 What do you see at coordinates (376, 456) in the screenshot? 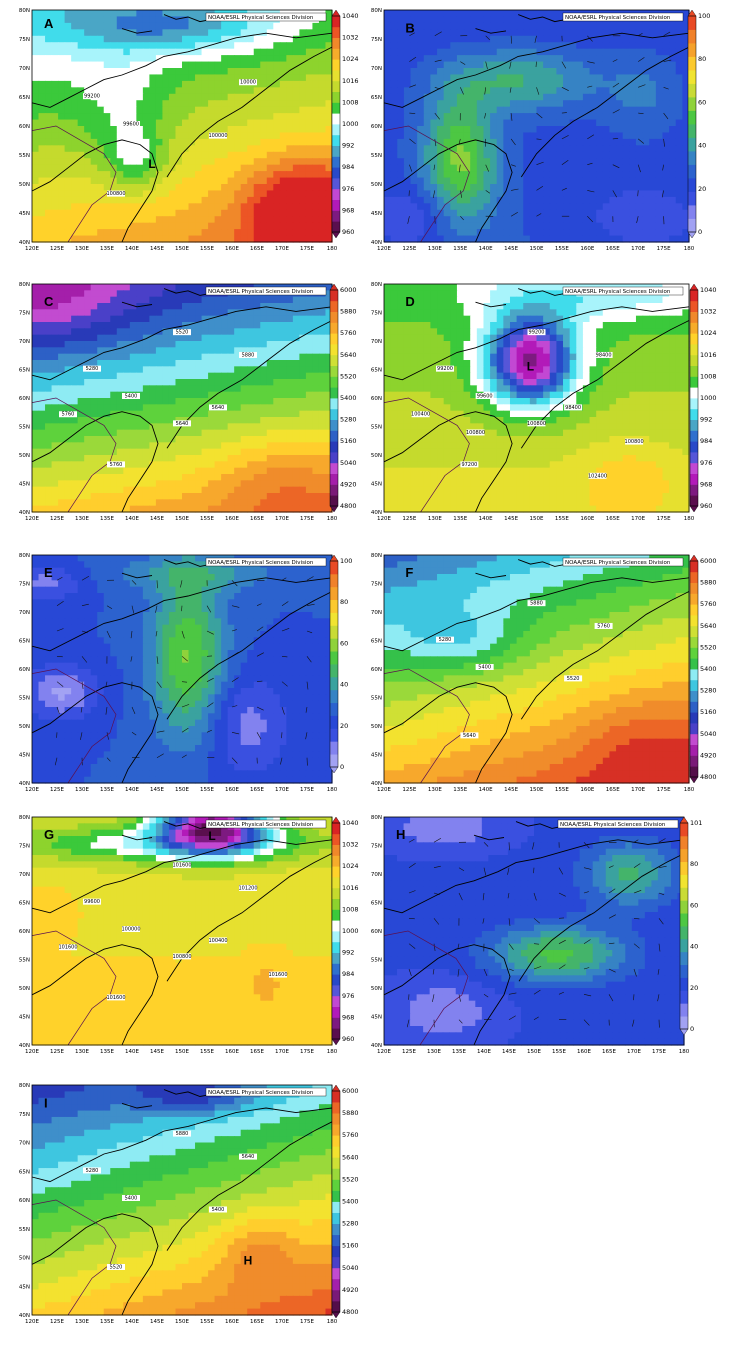
I see `lat-tick-label: 50N` at bounding box center [376, 456].